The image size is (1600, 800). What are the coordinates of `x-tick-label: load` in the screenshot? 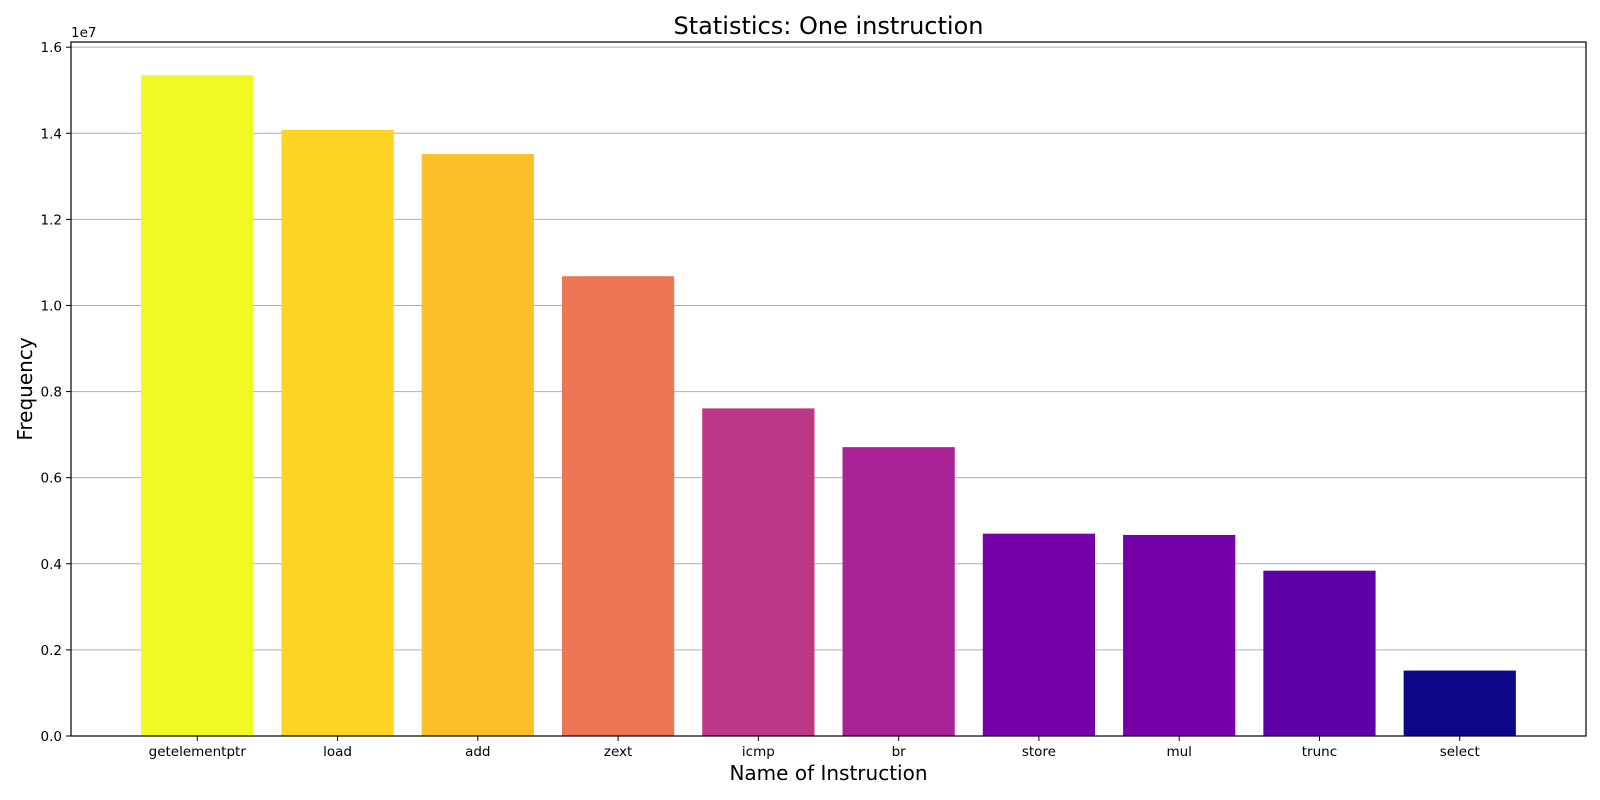 It's located at (337, 752).